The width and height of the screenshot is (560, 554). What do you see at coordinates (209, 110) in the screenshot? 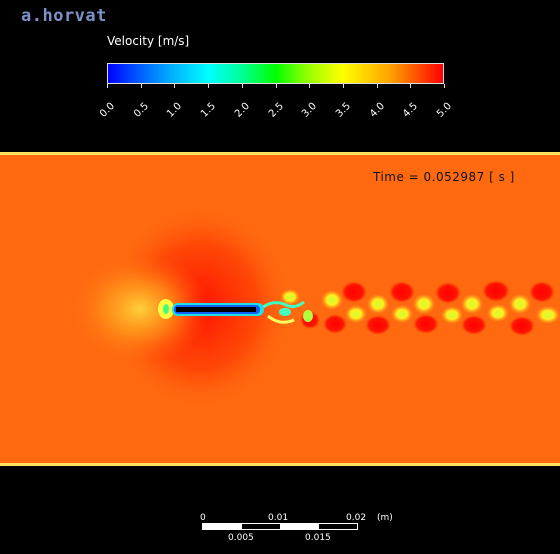
I see `colorbar-tick-label: 1.5` at bounding box center [209, 110].